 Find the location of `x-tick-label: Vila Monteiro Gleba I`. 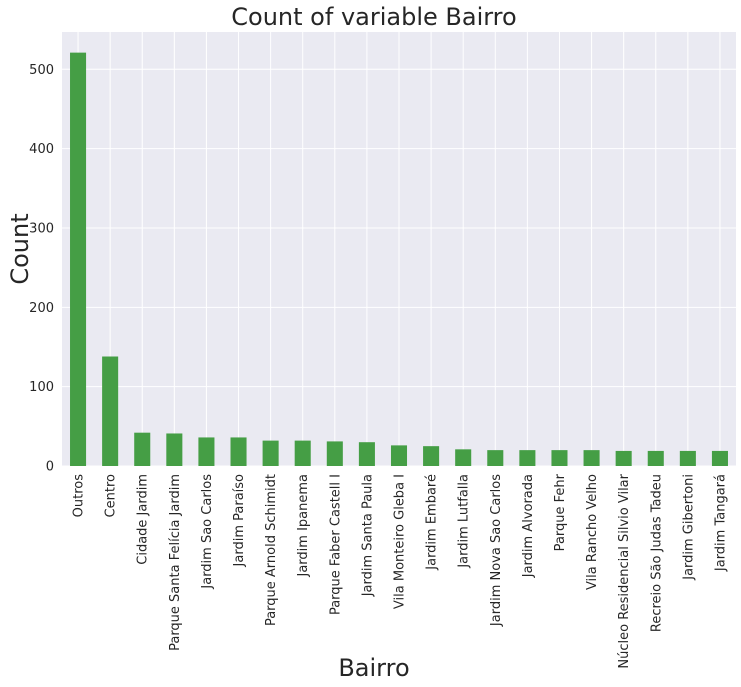

x-tick-label: Vila Monteiro Gleba I is located at coordinates (400, 541).